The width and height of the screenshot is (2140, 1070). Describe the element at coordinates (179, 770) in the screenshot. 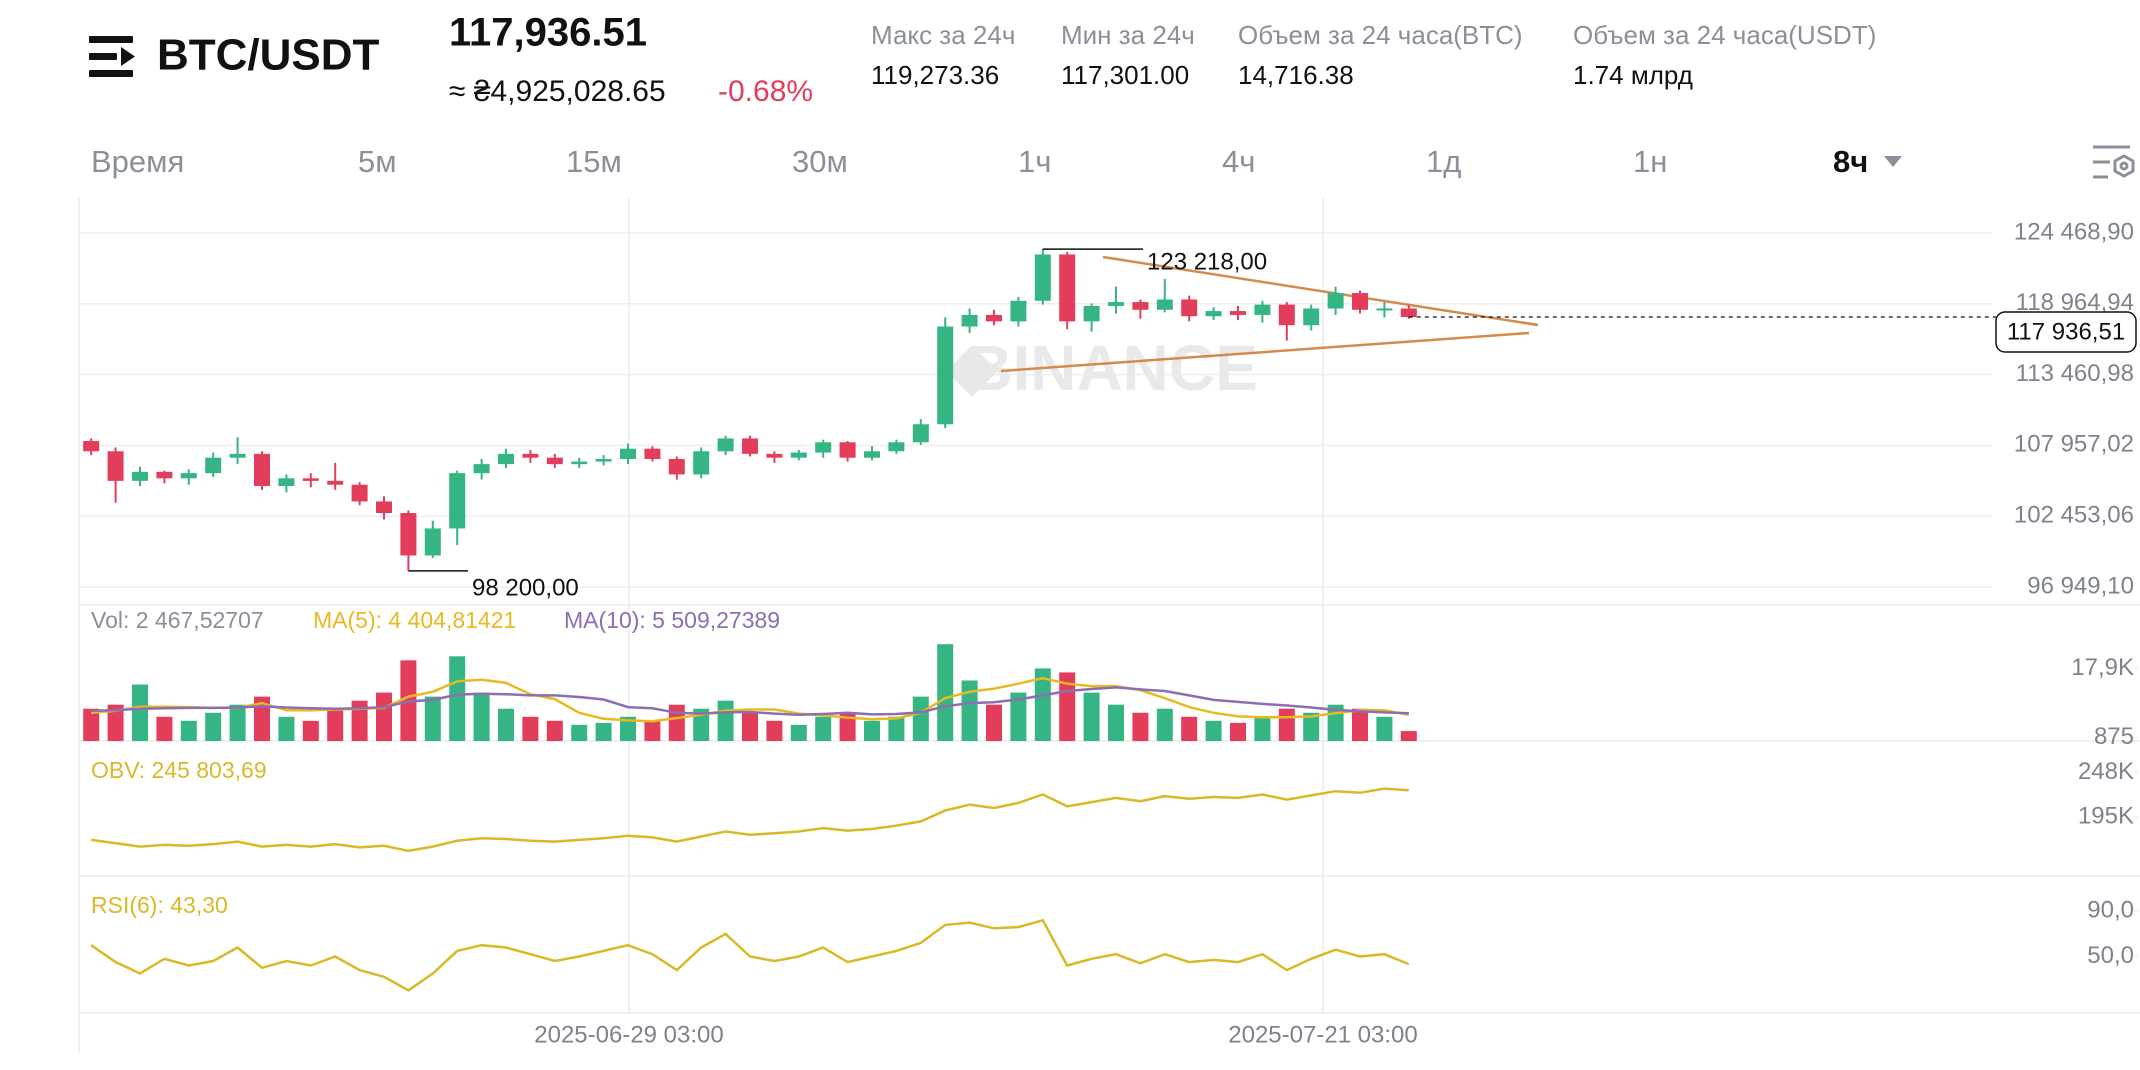

I see `obv-legend: OBV: 245 803,69` at that location.